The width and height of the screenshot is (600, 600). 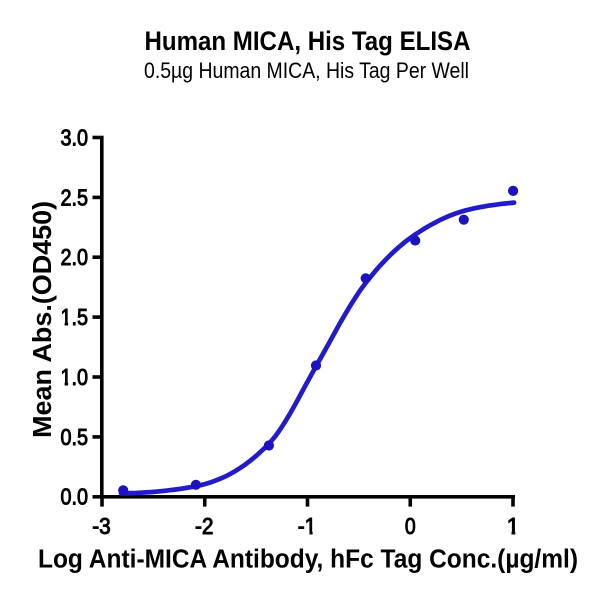 What do you see at coordinates (307, 526) in the screenshot?
I see `svg-text: -1` at bounding box center [307, 526].